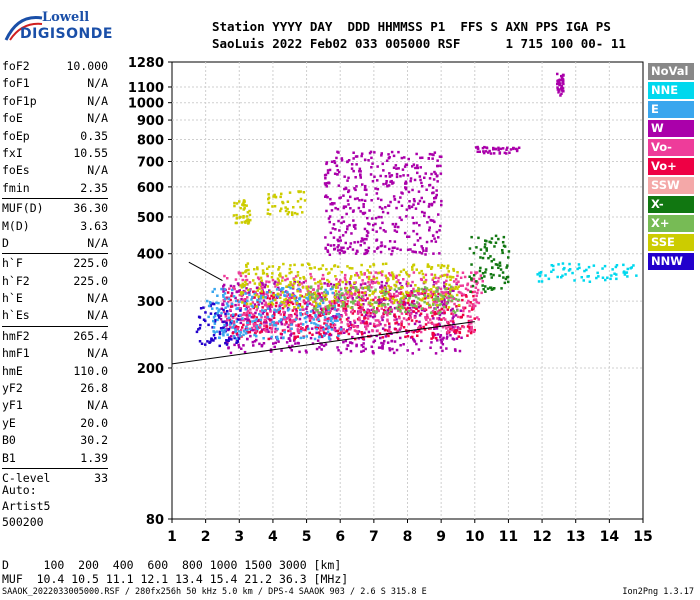 Image resolution: width=700 pixels, height=600 pixels. Describe the element at coordinates (273, 537) in the screenshot. I see `x-tick-label: 4` at that location.